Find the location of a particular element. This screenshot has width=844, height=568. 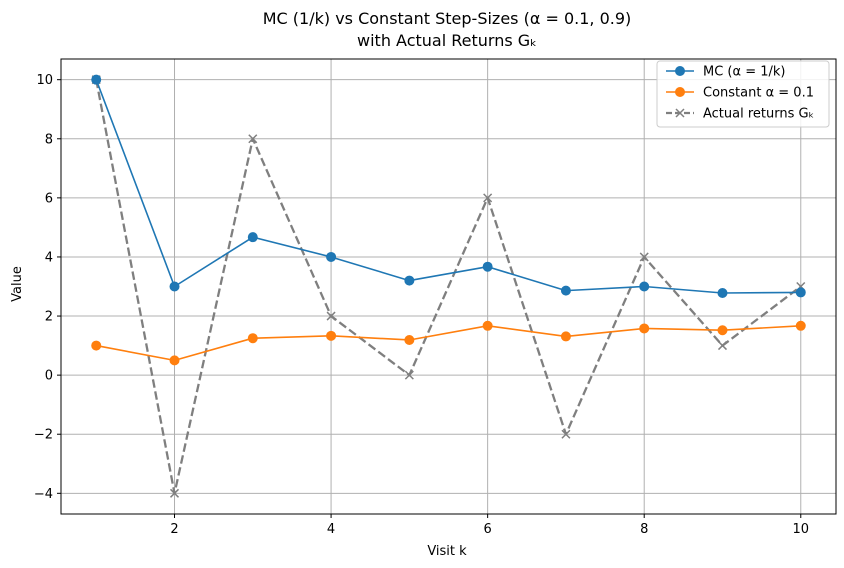

y-tick-label: −4 is located at coordinates (43, 494).